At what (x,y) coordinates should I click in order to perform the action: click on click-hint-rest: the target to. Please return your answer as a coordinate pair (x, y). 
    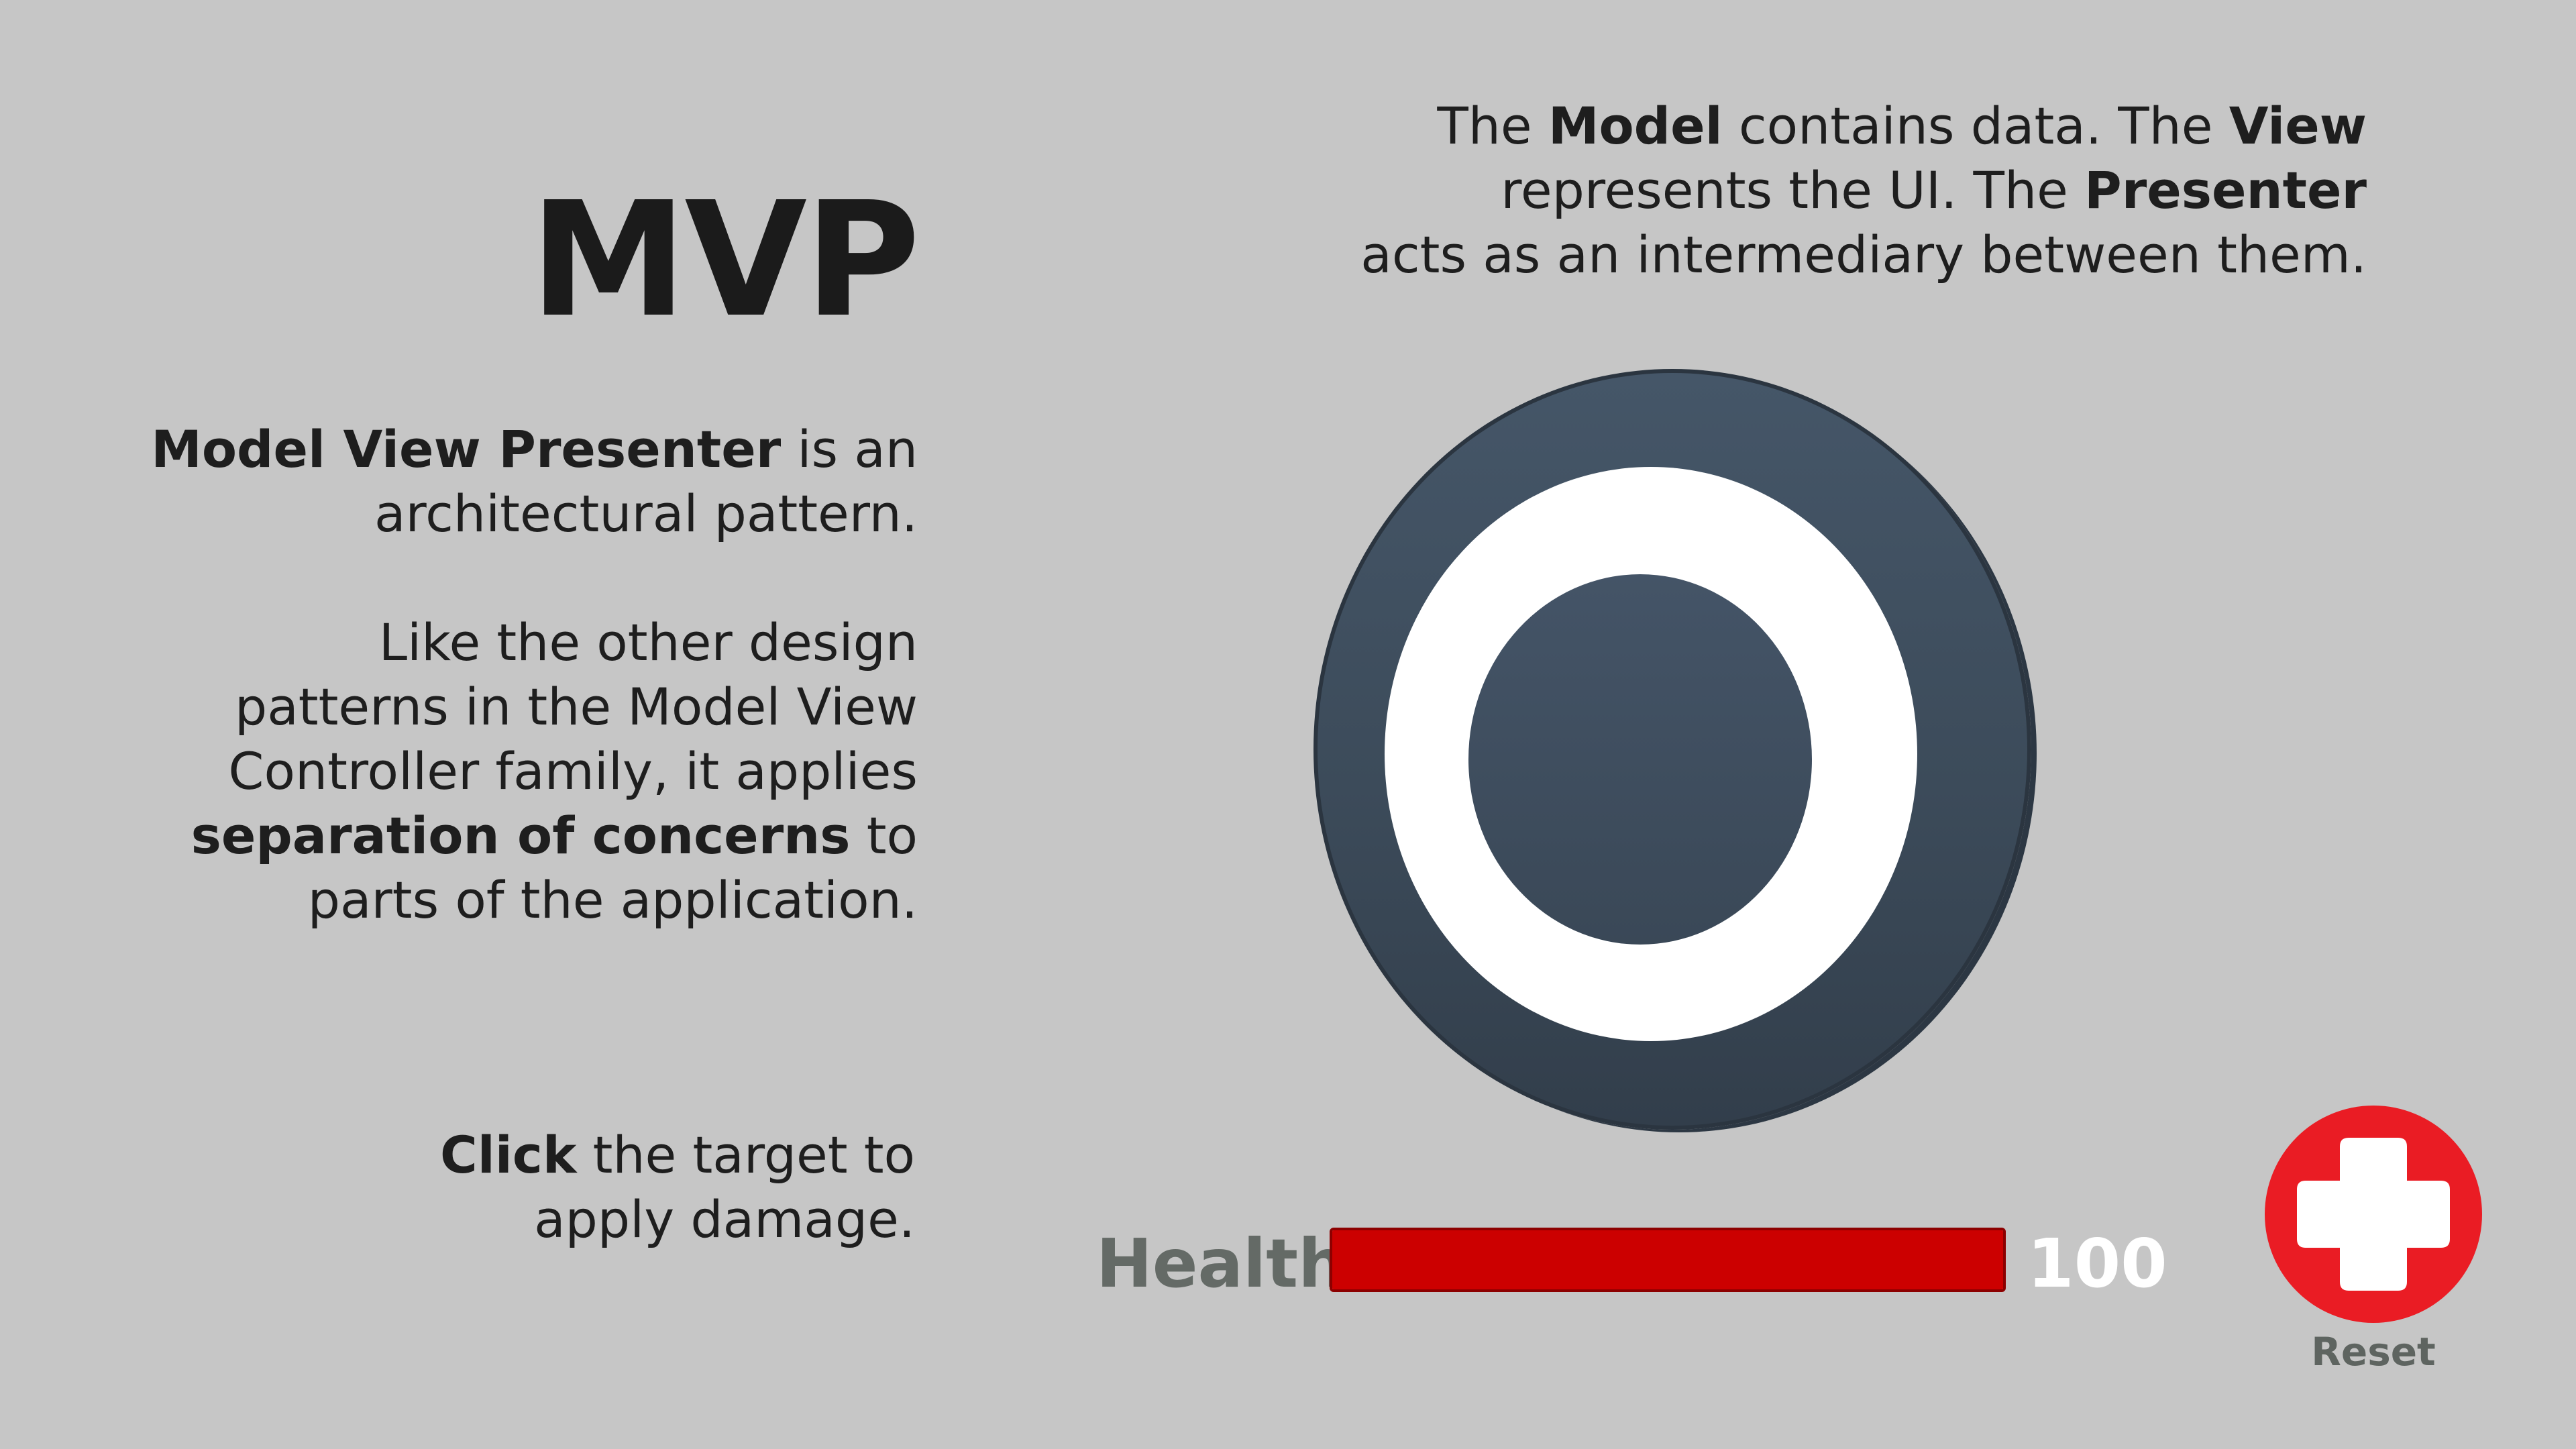
    Looking at the image, I should click on (745, 1155).